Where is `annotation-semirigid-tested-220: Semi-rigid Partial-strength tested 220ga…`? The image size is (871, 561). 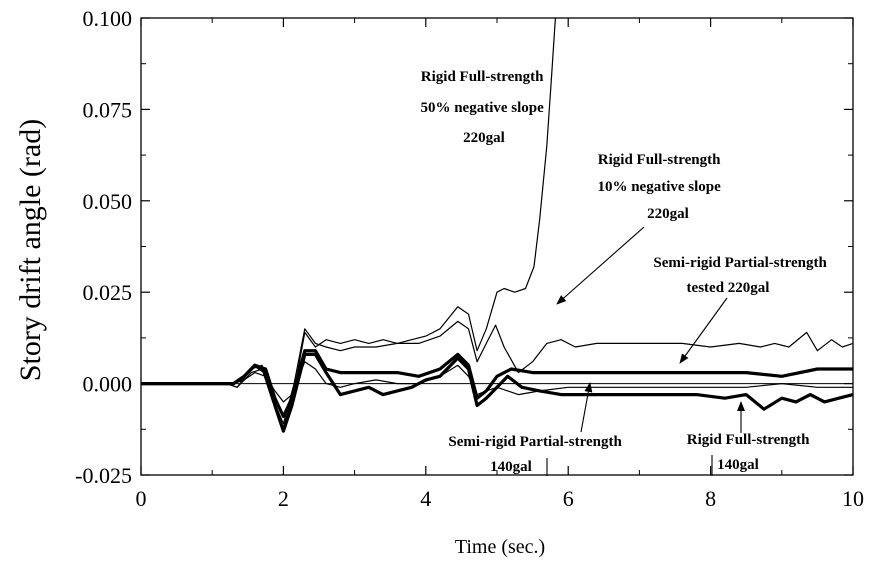 annotation-semirigid-tested-220: Semi-rigid Partial-strength tested 220ga… is located at coordinates (741, 275).